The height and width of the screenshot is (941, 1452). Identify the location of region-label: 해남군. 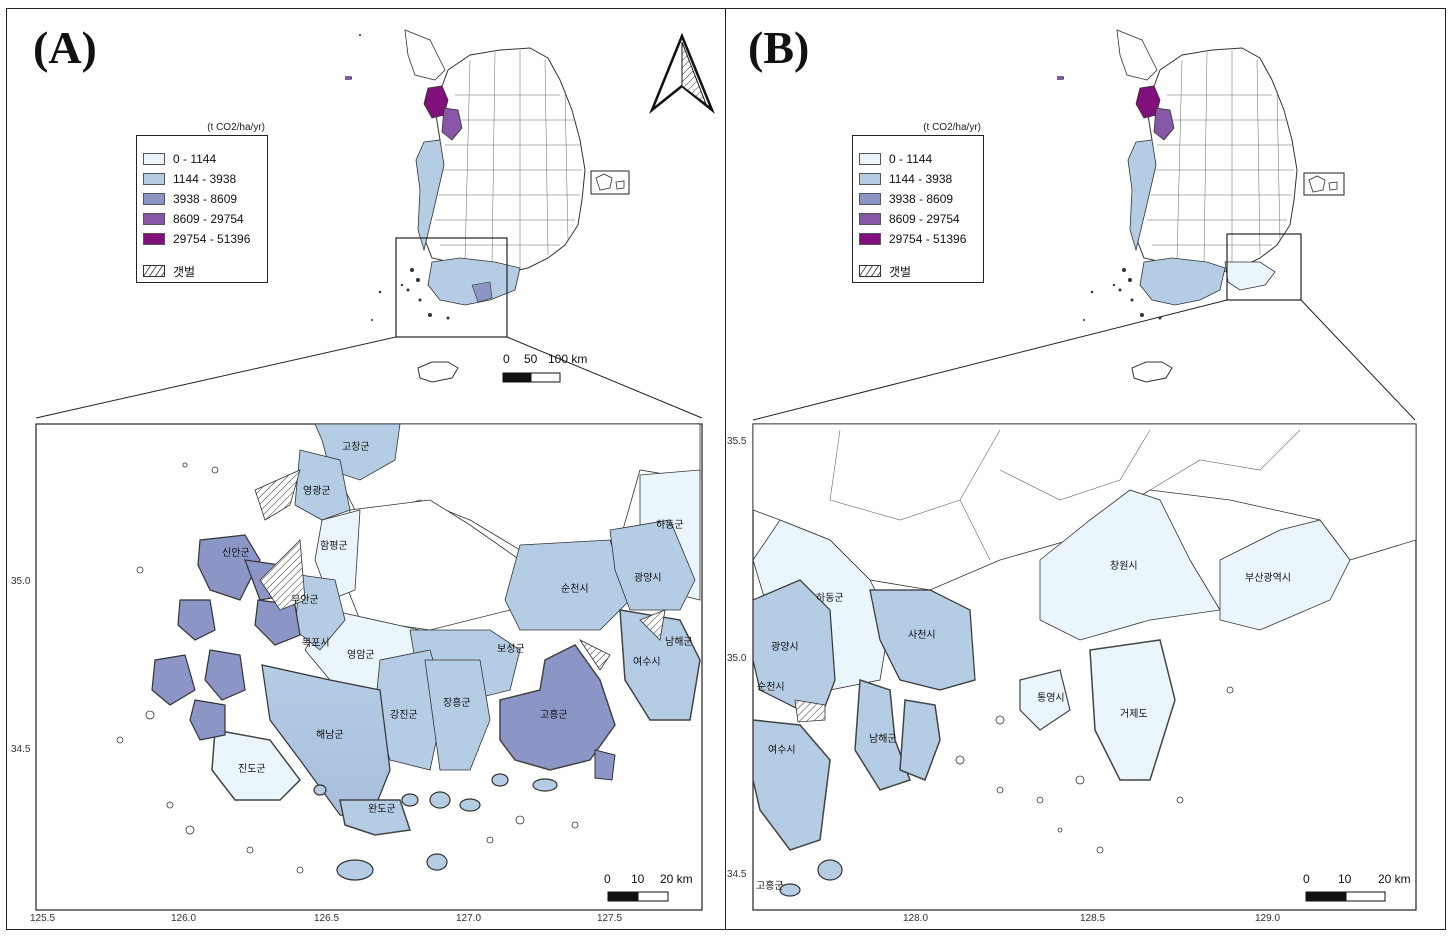
(330, 734).